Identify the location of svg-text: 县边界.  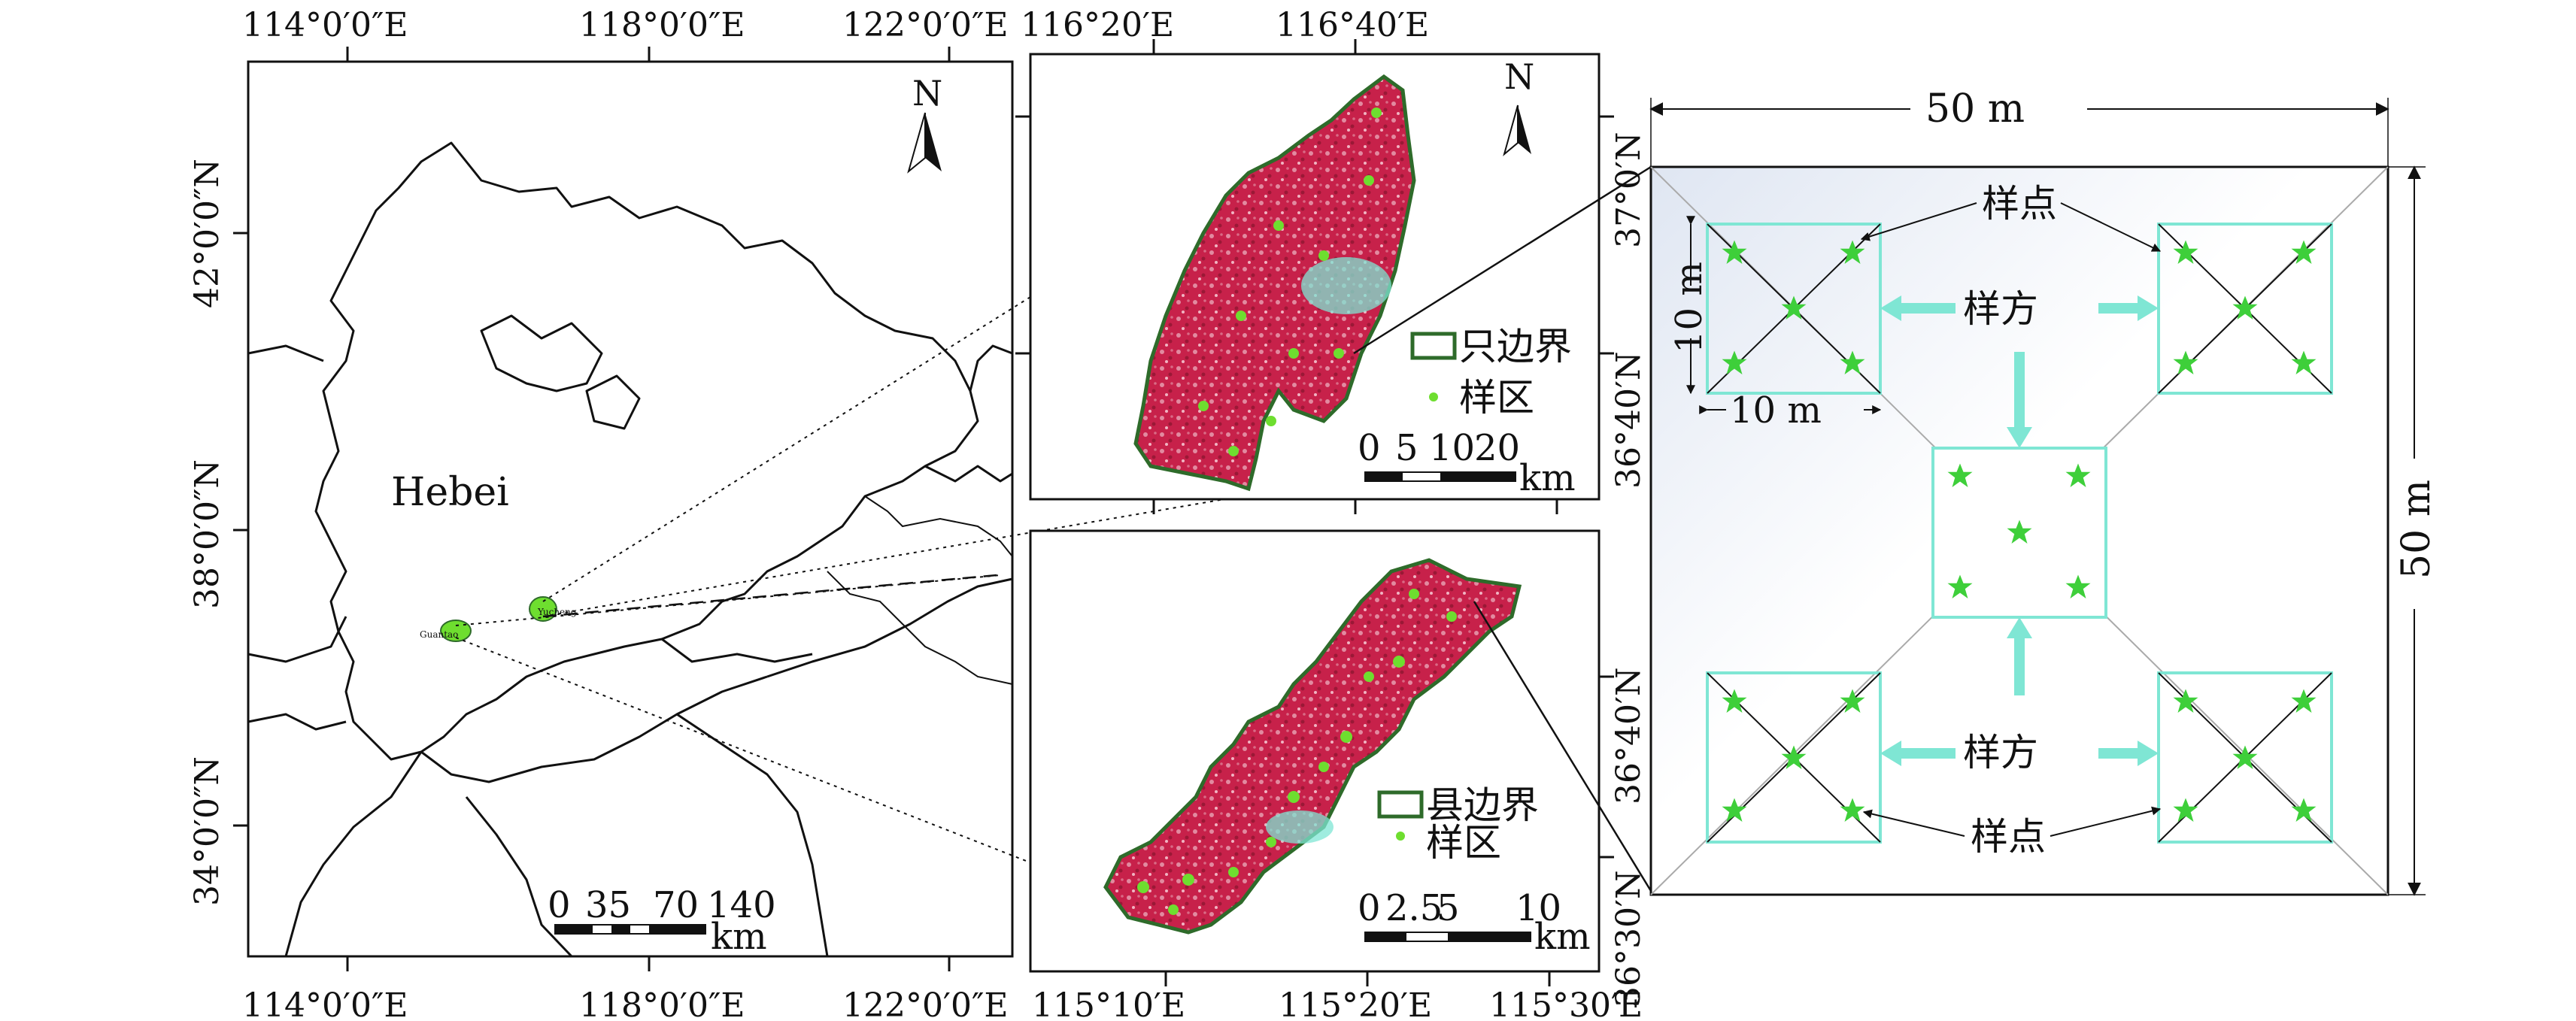
(1482, 805).